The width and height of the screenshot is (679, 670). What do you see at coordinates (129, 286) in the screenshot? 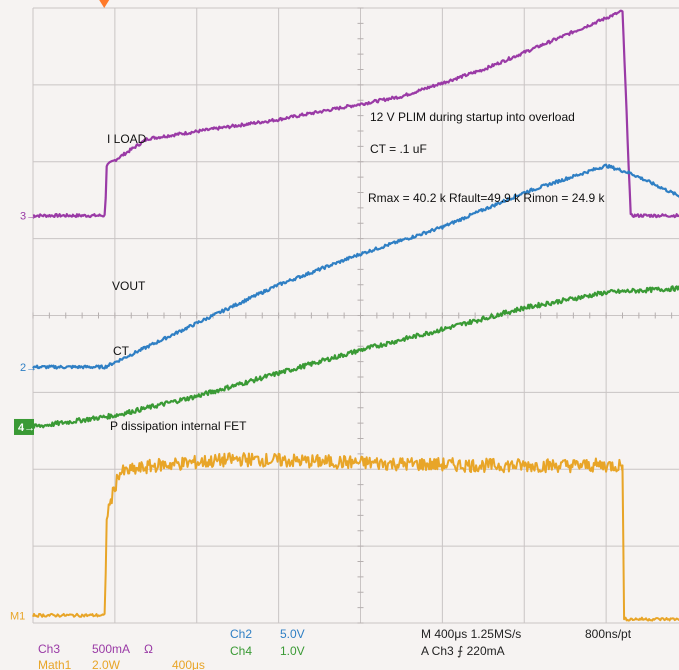
I see `vout-label: VOUT` at bounding box center [129, 286].